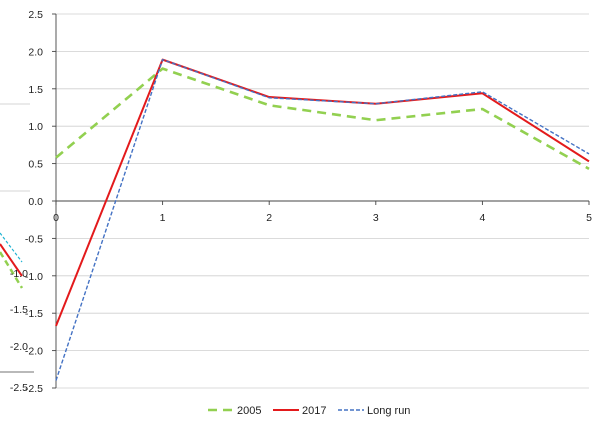 The height and width of the screenshot is (428, 595). I want to click on y-tick-label: -2.0, so click(34, 352).